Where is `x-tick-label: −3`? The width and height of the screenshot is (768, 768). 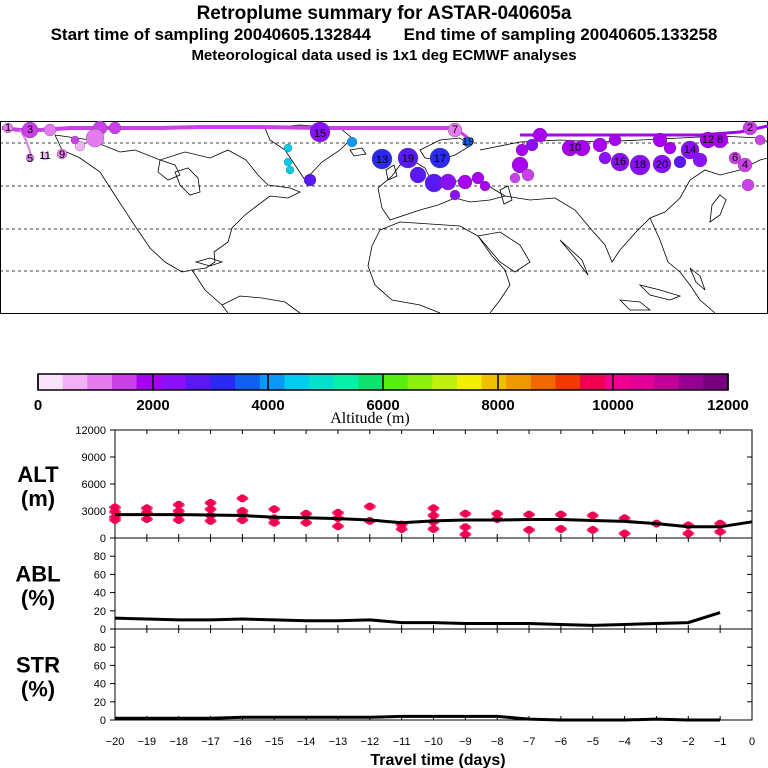
x-tick-label: −3 is located at coordinates (656, 742).